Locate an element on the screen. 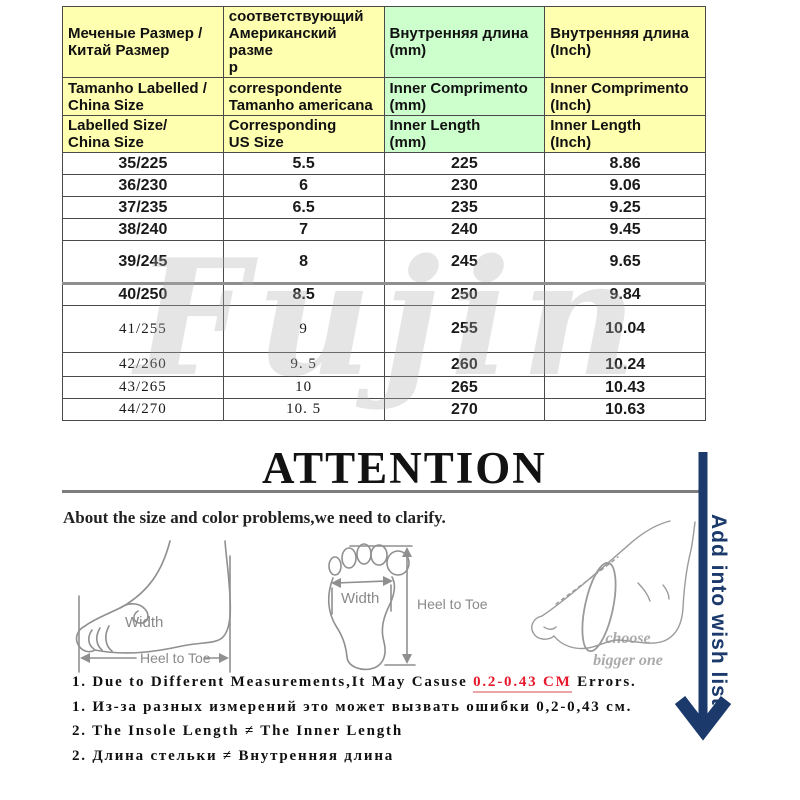  size-table-cell: 43/265 is located at coordinates (143, 387).